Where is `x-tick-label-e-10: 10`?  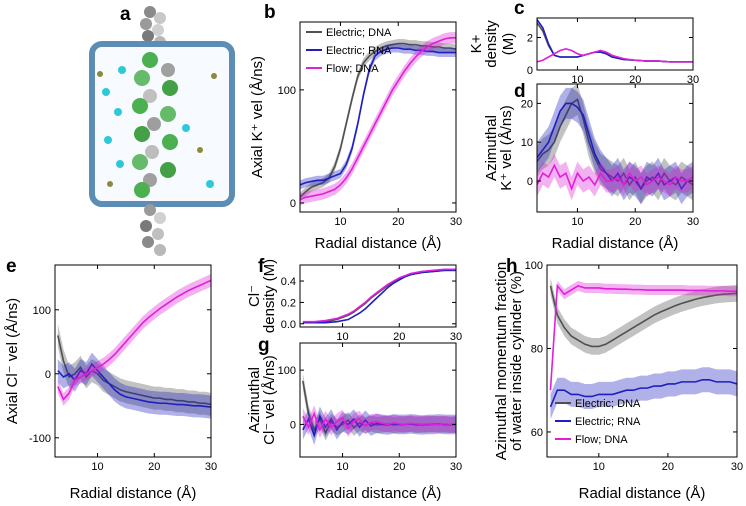
x-tick-label-e-10: 10 is located at coordinates (97, 467).